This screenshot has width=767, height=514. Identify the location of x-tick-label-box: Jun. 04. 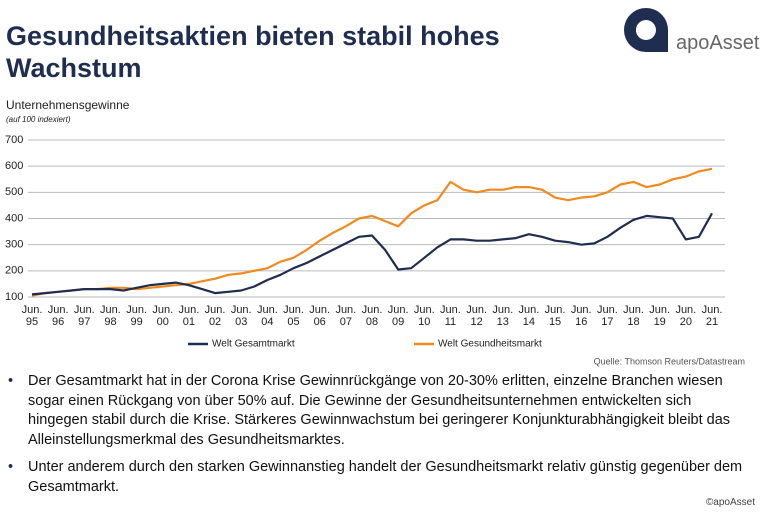
(267, 316).